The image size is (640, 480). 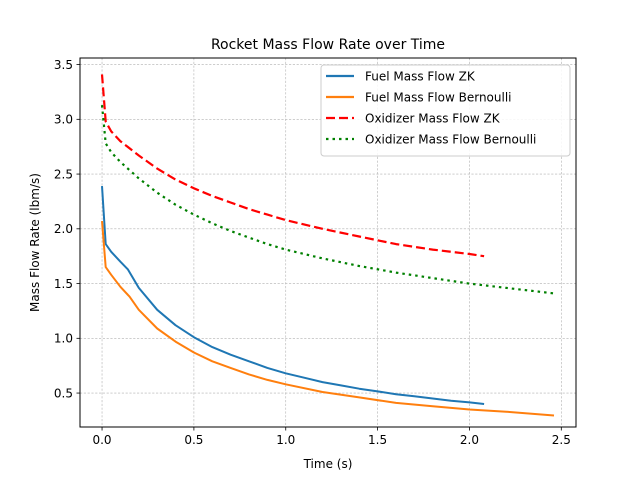 What do you see at coordinates (469, 440) in the screenshot?
I see `x-tick-label: 2.0` at bounding box center [469, 440].